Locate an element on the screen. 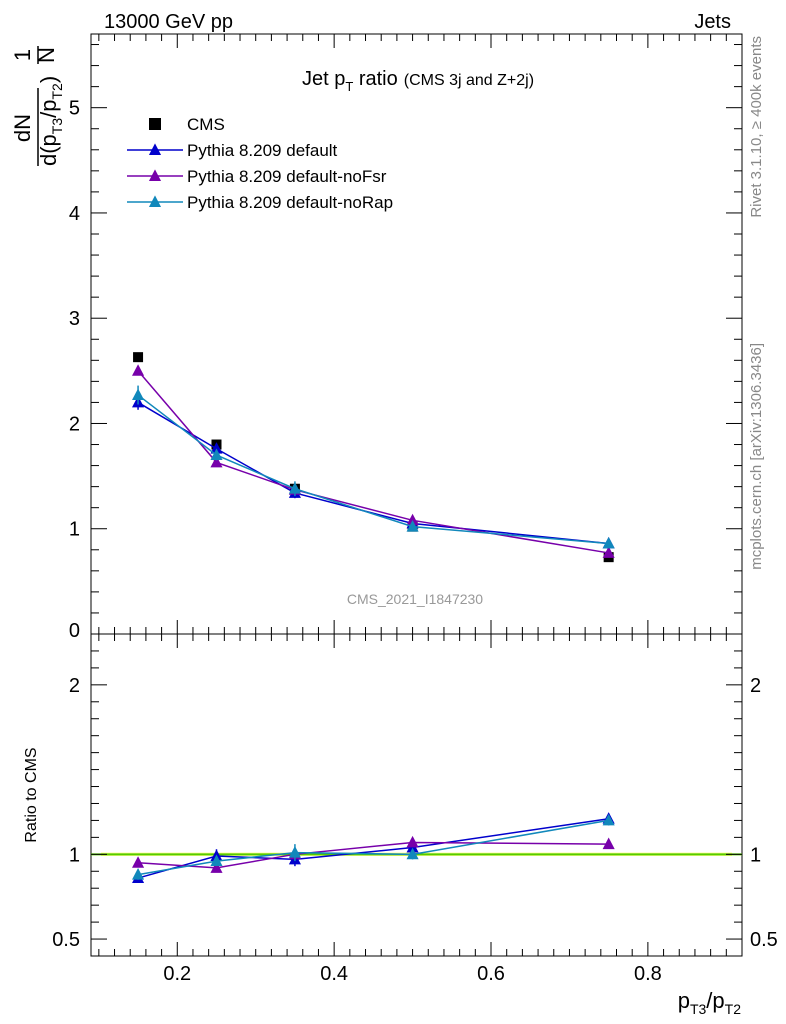 Image resolution: width=786 pixels, height=1024 pixels. source-text: mcplots.cern.ch [arXiv:1306.3436] is located at coordinates (756, 456).